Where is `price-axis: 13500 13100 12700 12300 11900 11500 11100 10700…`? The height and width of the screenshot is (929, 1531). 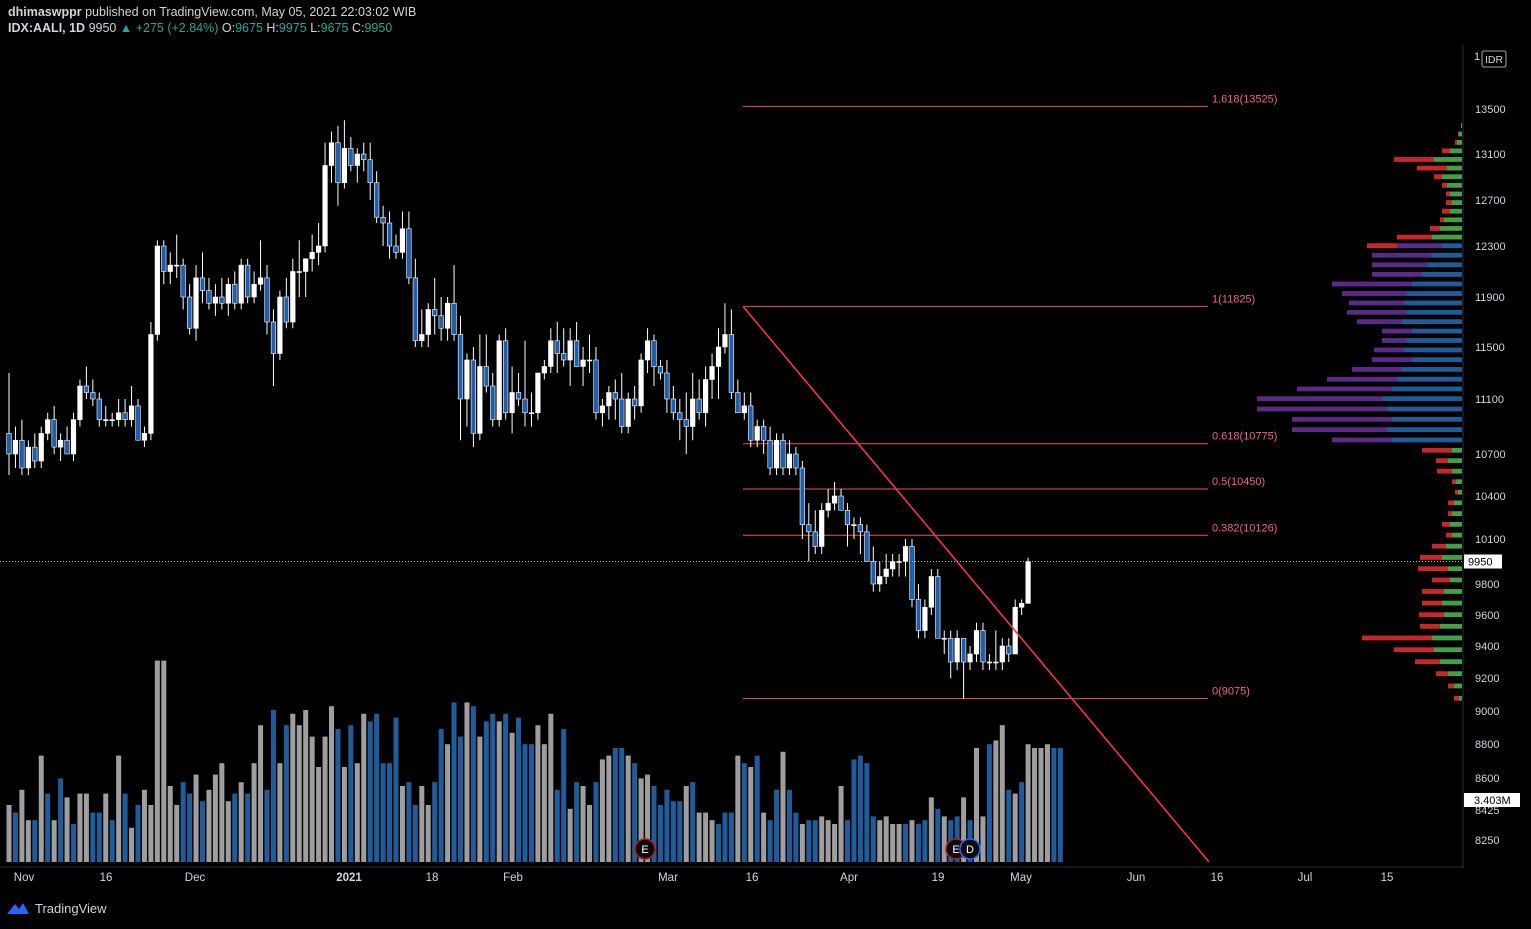 price-axis: 13500 13100 12700 12300 11900 11500 11100 10700… is located at coordinates (1484, 456).